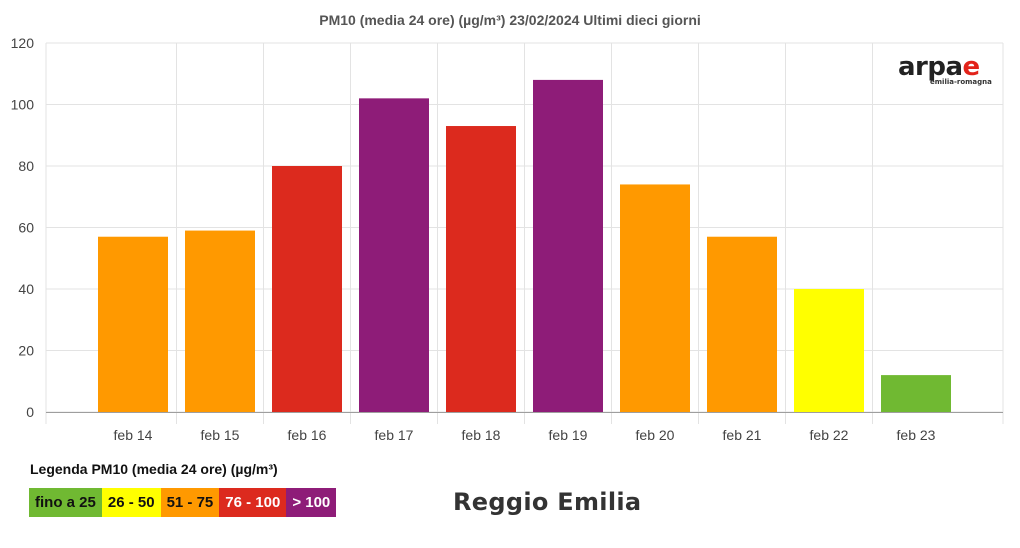  Describe the element at coordinates (253, 502) in the screenshot. I see `legend-item-76-100: 76 - 100` at that location.